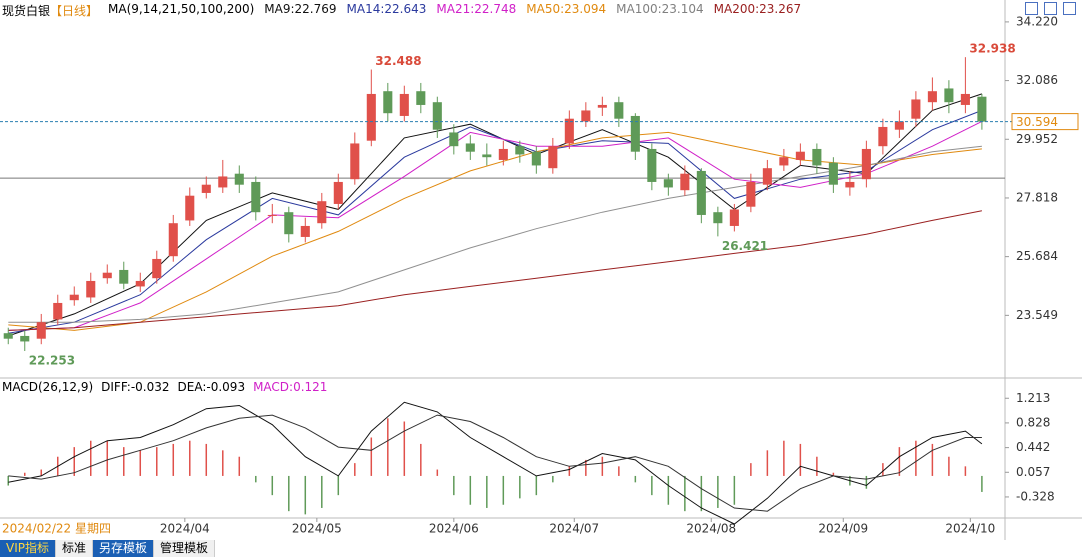  Describe the element at coordinates (185, 548) in the screenshot. I see `tab: 管理模板` at that location.